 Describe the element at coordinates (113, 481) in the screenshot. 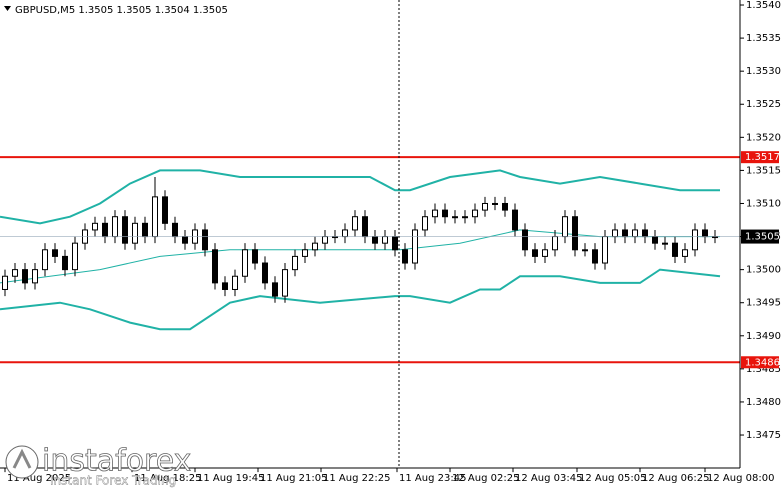

I see `brand-tagline: Instant Forex Trading` at that location.